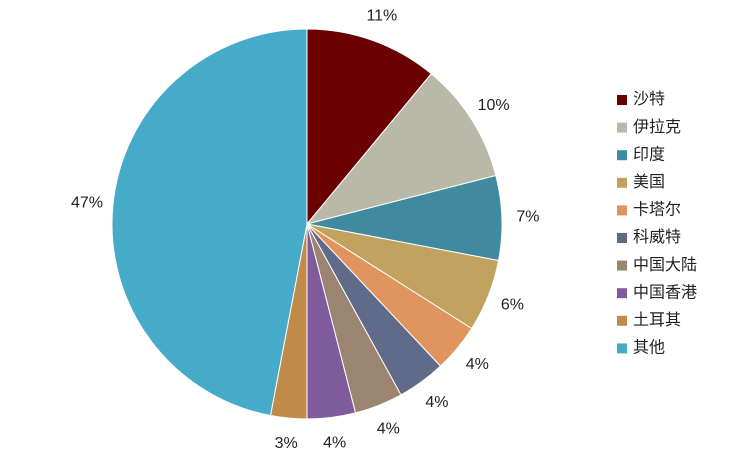 The width and height of the screenshot is (731, 457). I want to click on data-label: 10%, so click(494, 105).